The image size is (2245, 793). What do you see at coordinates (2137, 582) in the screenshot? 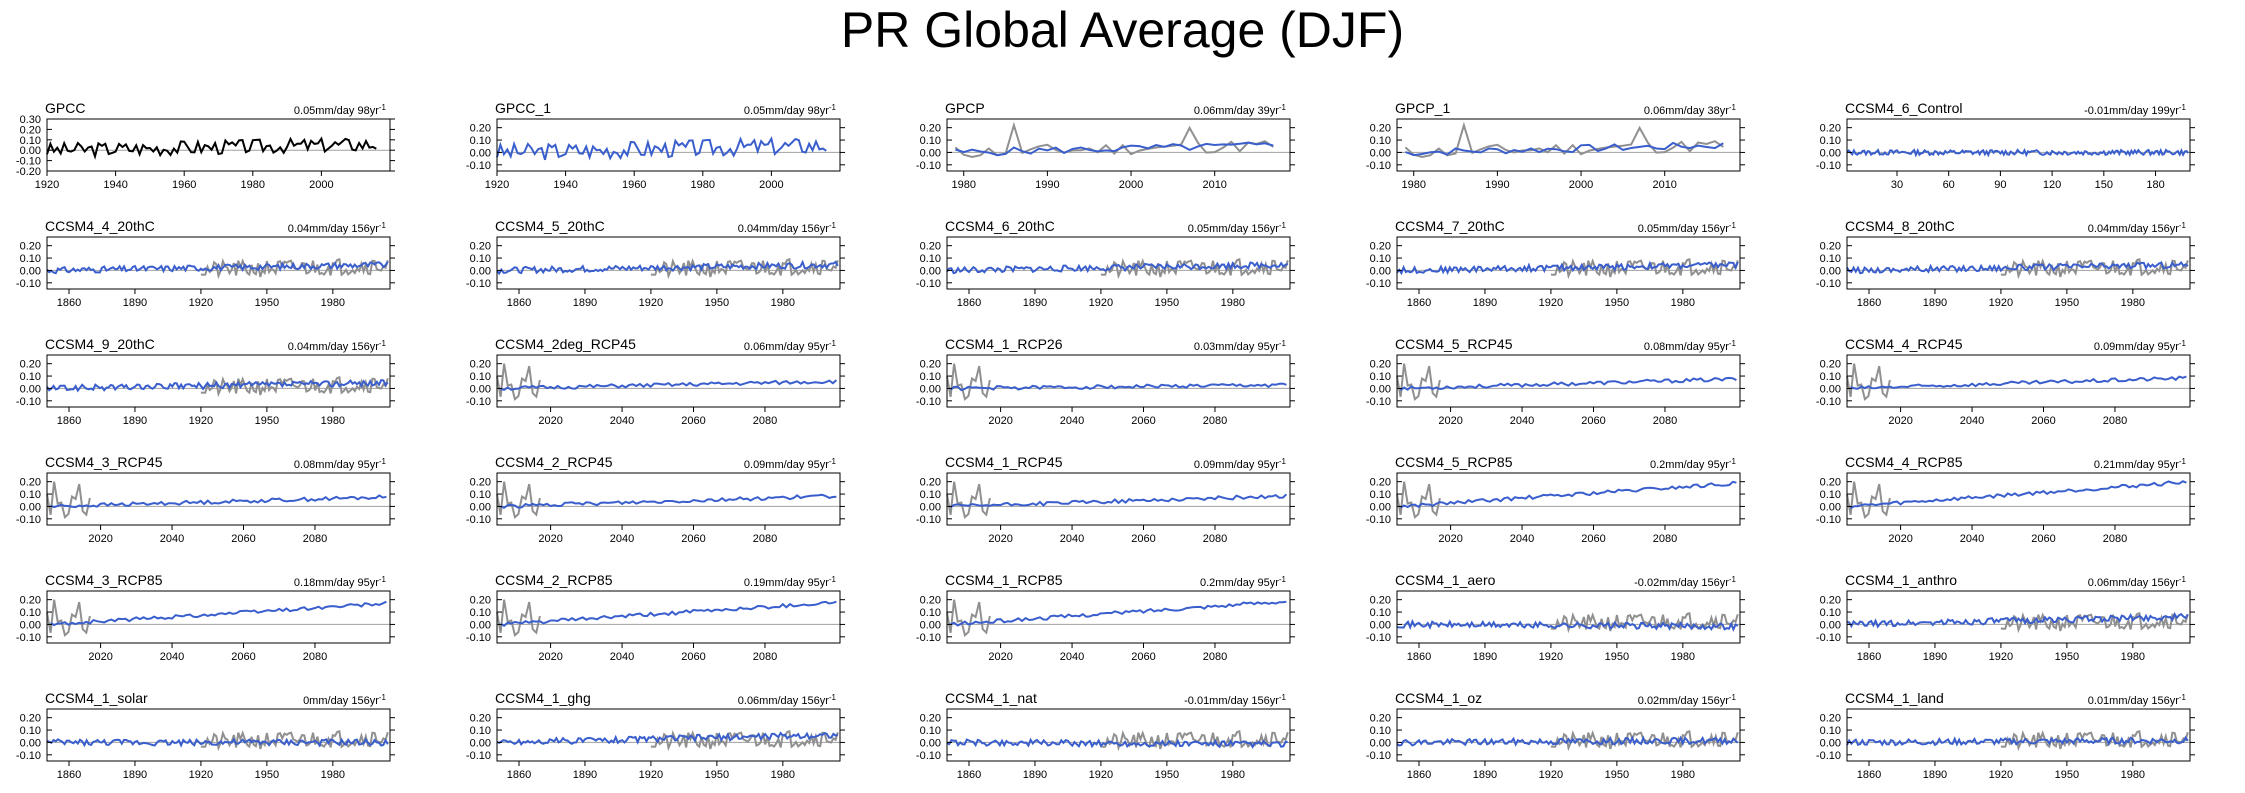
I see `trend-label: 0.06mm/day 156yr-1` at bounding box center [2137, 582].